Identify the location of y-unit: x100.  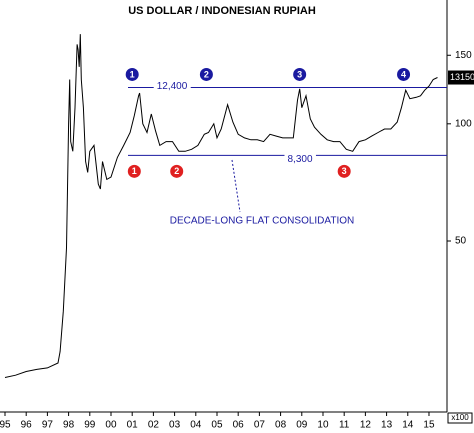
(460, 417).